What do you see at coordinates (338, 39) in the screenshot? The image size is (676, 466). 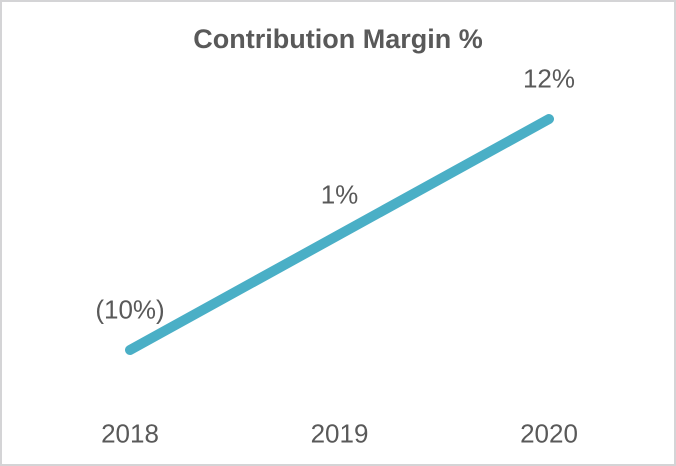 I see `chart-title: Contribution Margin %` at bounding box center [338, 39].